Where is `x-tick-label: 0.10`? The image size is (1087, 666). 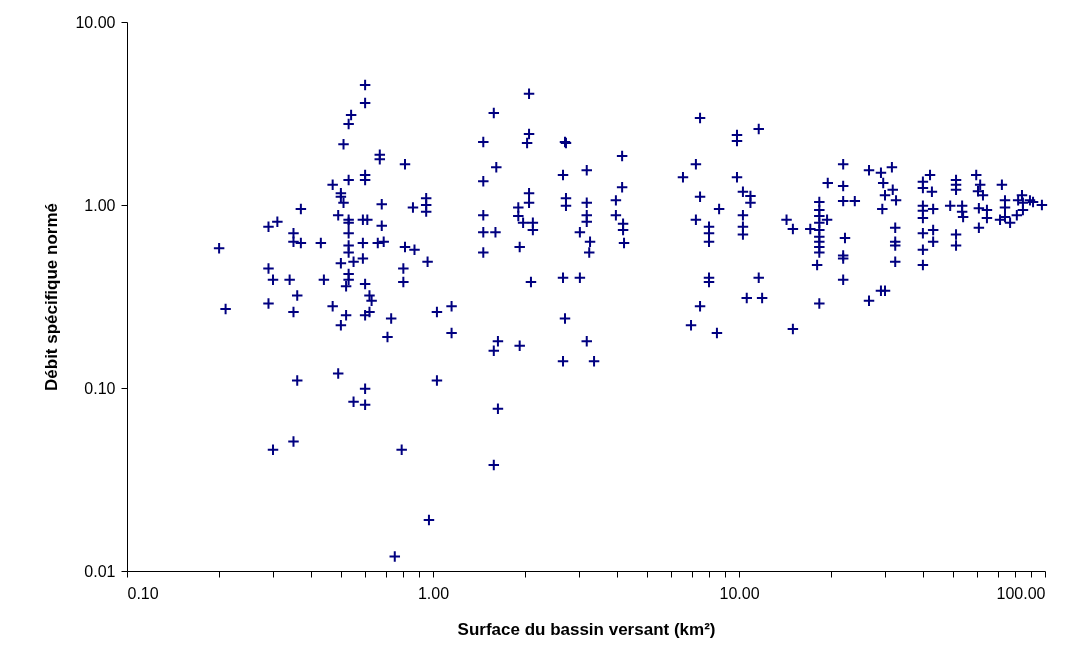 x-tick-label: 0.10 is located at coordinates (143, 593).